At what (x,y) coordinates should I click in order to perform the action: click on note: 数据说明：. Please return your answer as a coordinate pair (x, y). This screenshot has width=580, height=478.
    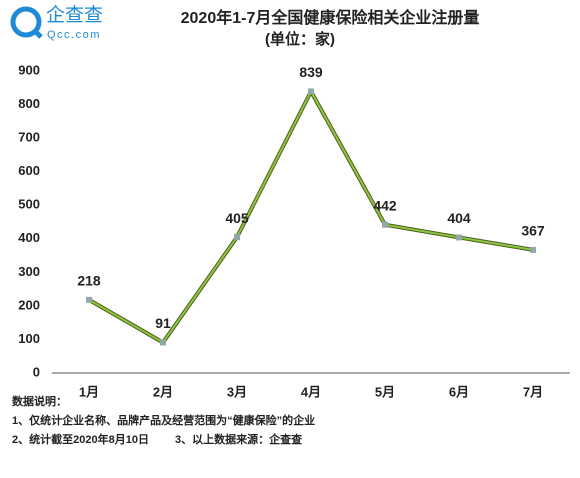
    Looking at the image, I should click on (39, 401).